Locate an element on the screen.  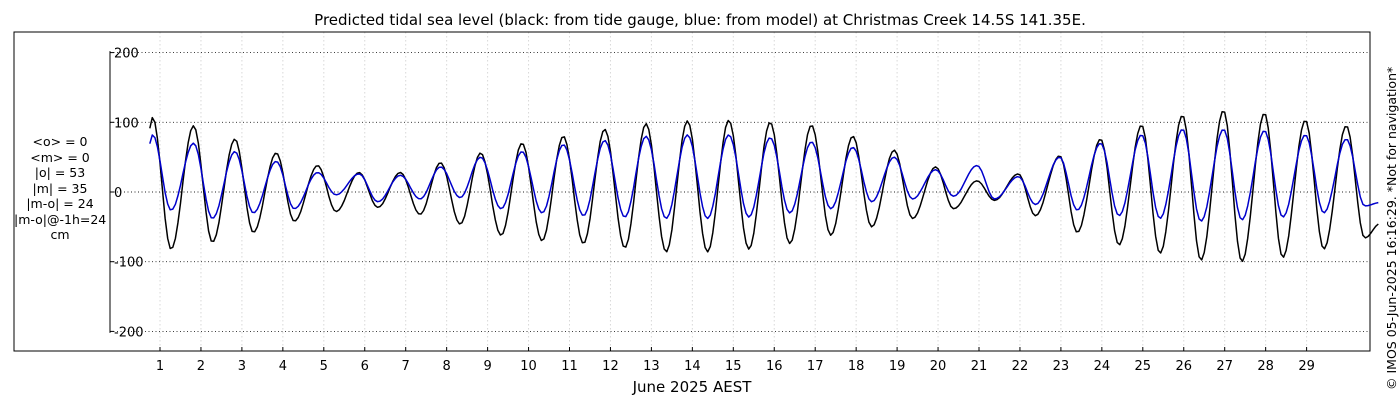
x-tick-label: 14 is located at coordinates (692, 366).